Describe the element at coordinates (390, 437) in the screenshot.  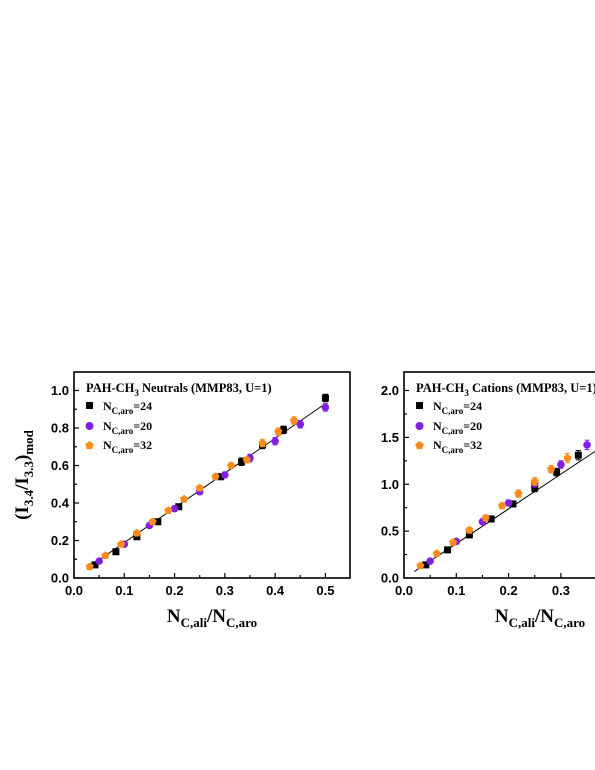
I see `y-tick-label: 1.5` at that location.